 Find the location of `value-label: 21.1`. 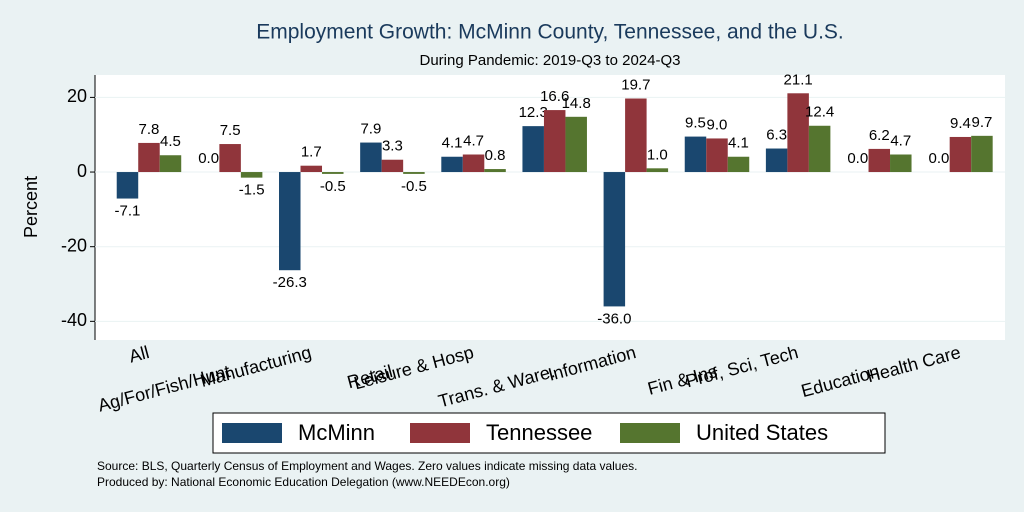

value-label: 21.1 is located at coordinates (798, 79).